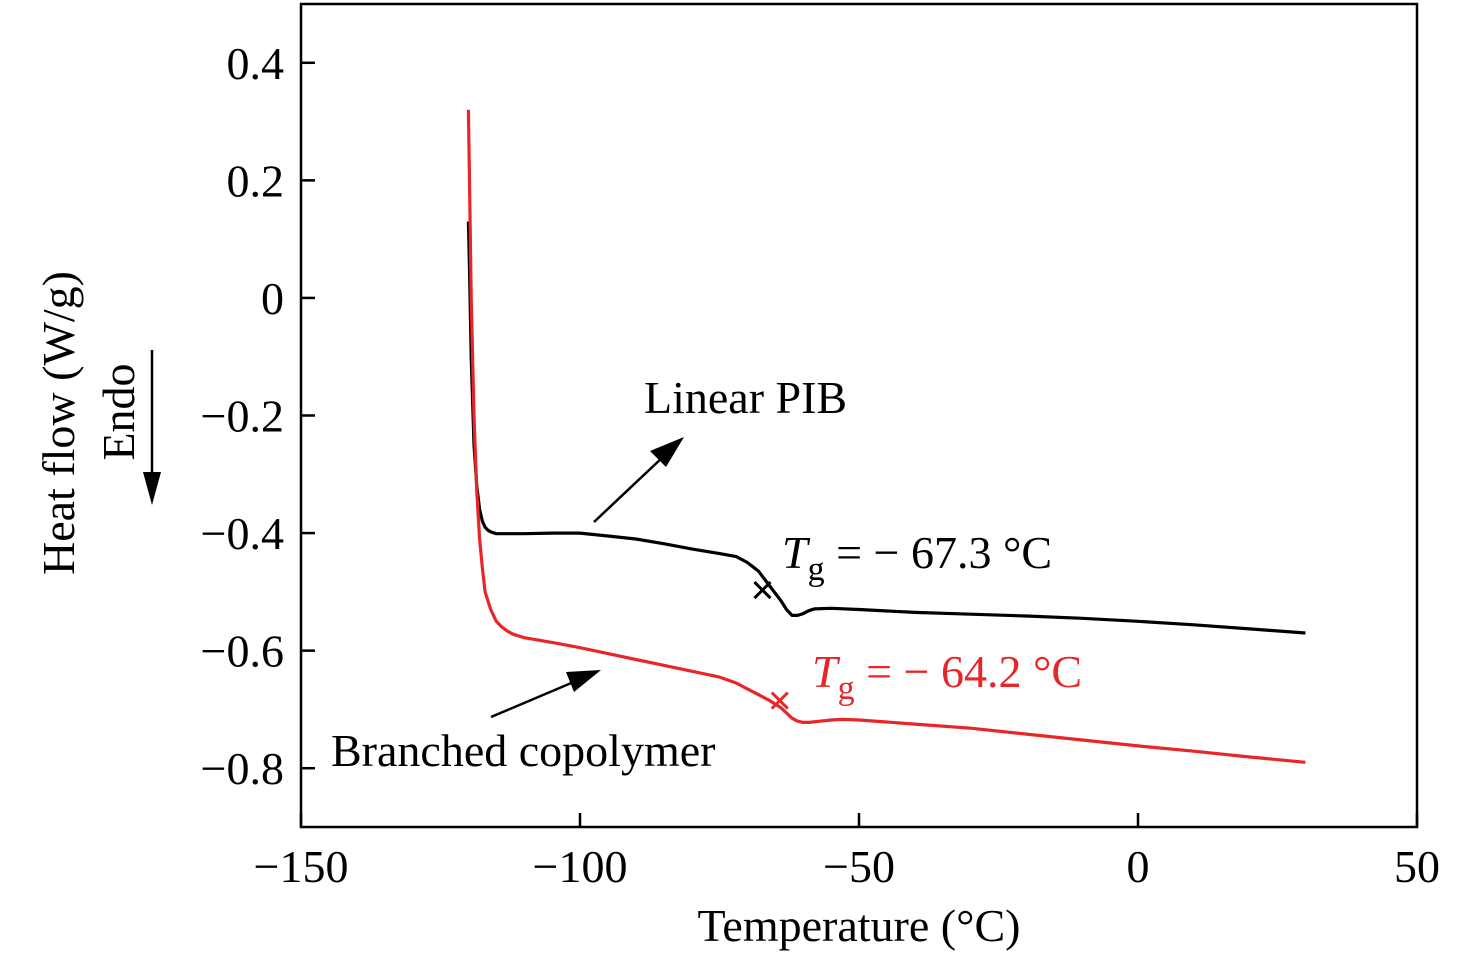 This screenshot has height=961, width=1476. What do you see at coordinates (938, 552) in the screenshot?
I see `tg-linear-value: = − 67.3 °C` at bounding box center [938, 552].